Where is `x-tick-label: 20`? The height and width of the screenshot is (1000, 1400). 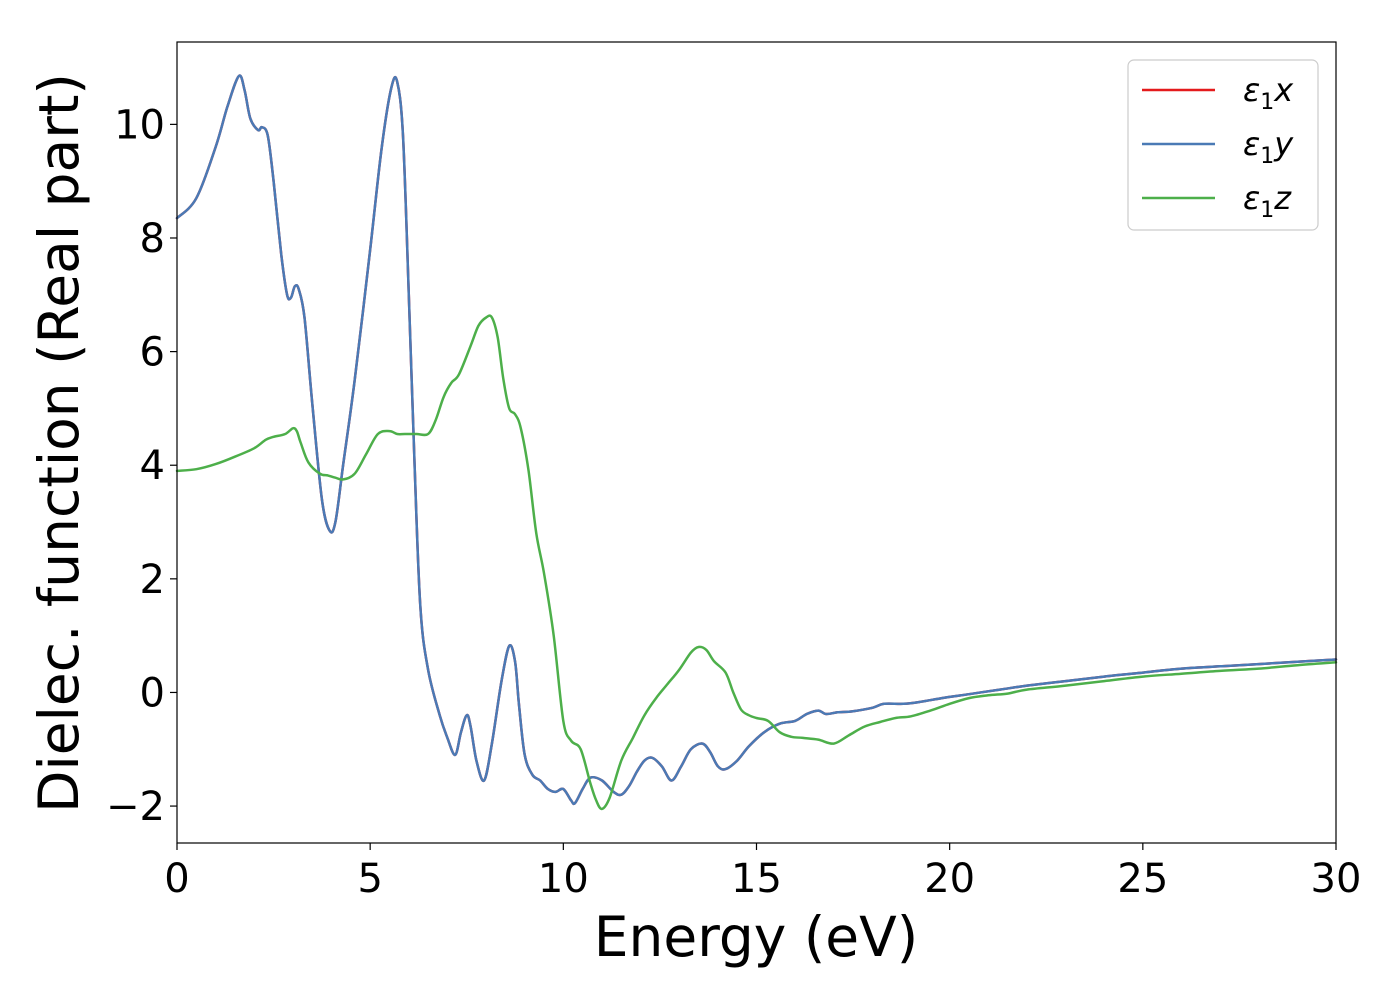 x-tick-label: 20 is located at coordinates (949, 879).